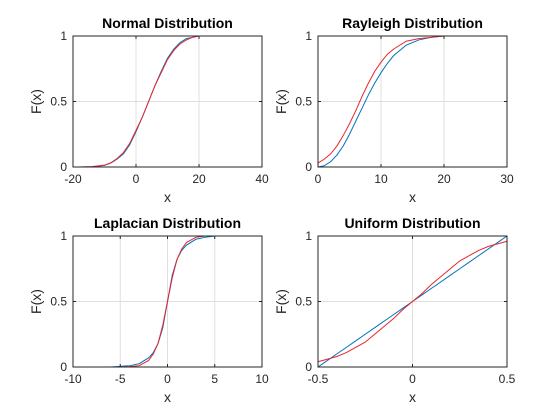  Describe the element at coordinates (507, 179) in the screenshot. I see `x-tick-label: 30` at that location.